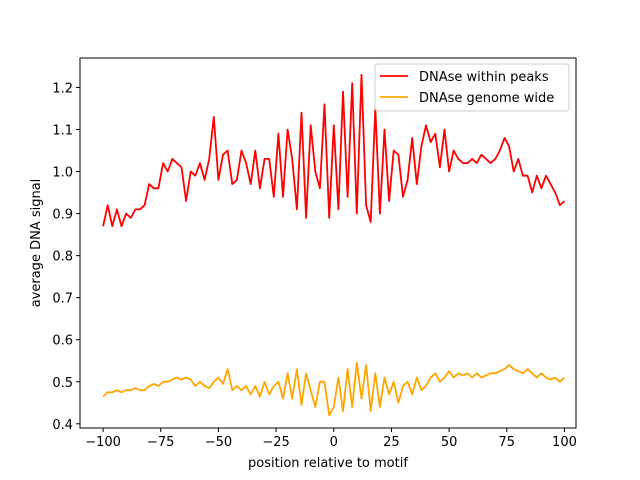 The height and width of the screenshot is (480, 640). Describe the element at coordinates (62, 299) in the screenshot. I see `y-tick-label: 0.7` at that location.